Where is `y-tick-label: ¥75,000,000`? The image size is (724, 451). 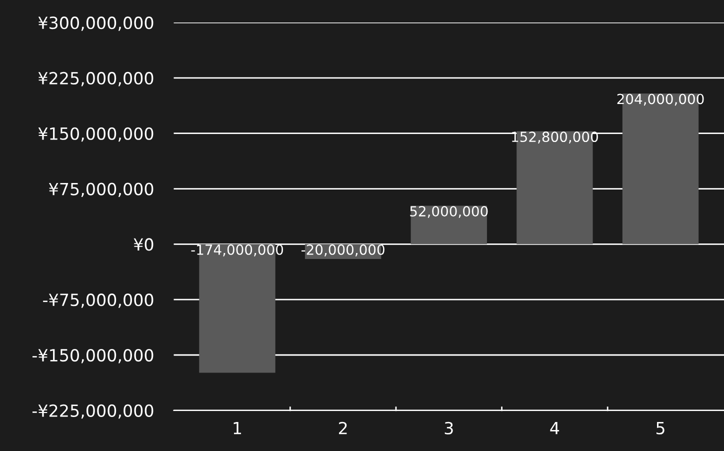
y-tick-label: ¥75,000,000 is located at coordinates (101, 190).